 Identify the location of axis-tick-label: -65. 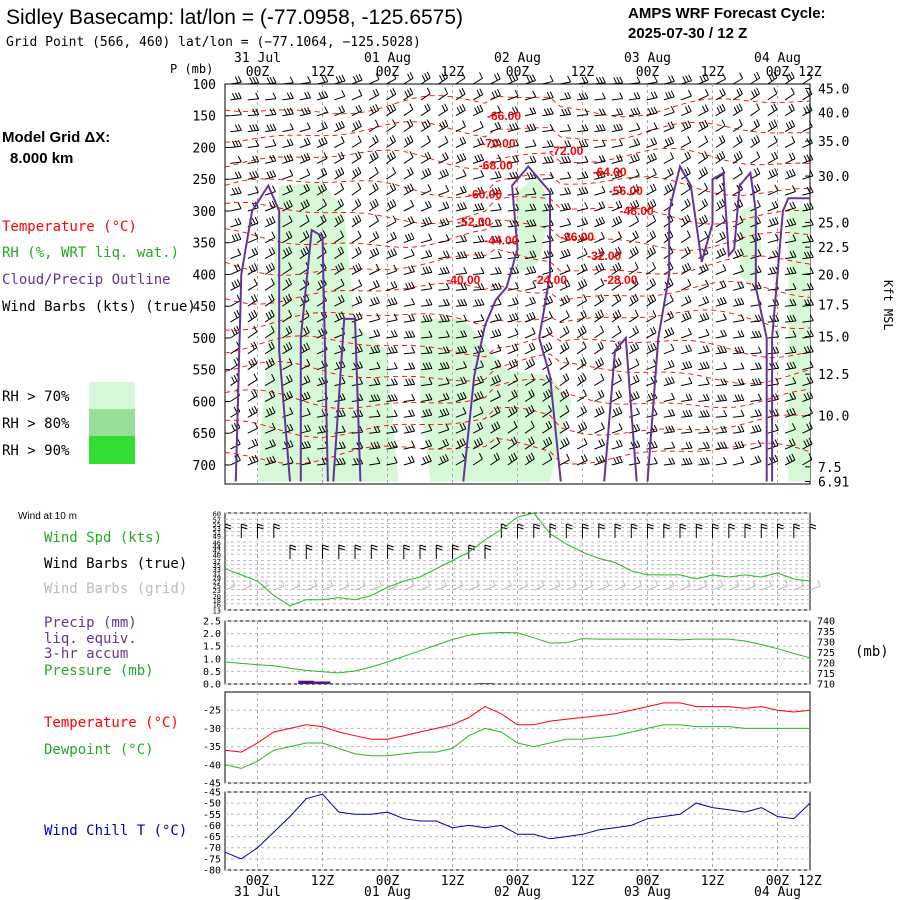
(212, 837).